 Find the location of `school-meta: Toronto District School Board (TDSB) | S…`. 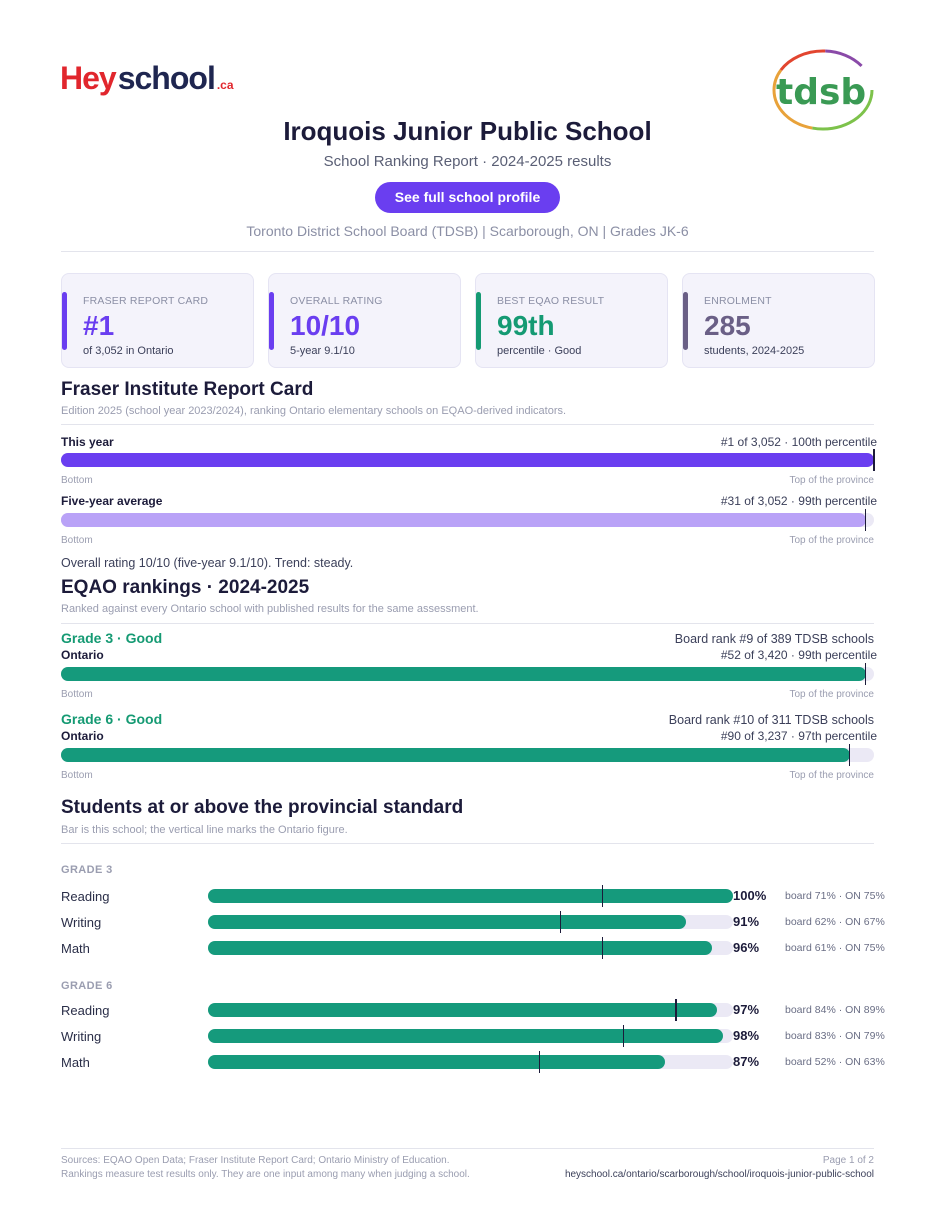

school-meta: Toronto District School Board (TDSB) | S… is located at coordinates (467, 231).